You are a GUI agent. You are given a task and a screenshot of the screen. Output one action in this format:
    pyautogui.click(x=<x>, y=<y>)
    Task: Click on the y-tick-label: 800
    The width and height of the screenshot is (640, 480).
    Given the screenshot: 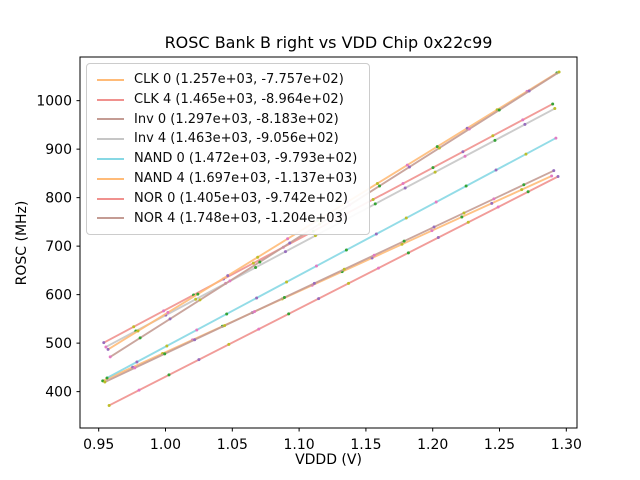 What is the action you would take?
    pyautogui.click(x=58, y=199)
    